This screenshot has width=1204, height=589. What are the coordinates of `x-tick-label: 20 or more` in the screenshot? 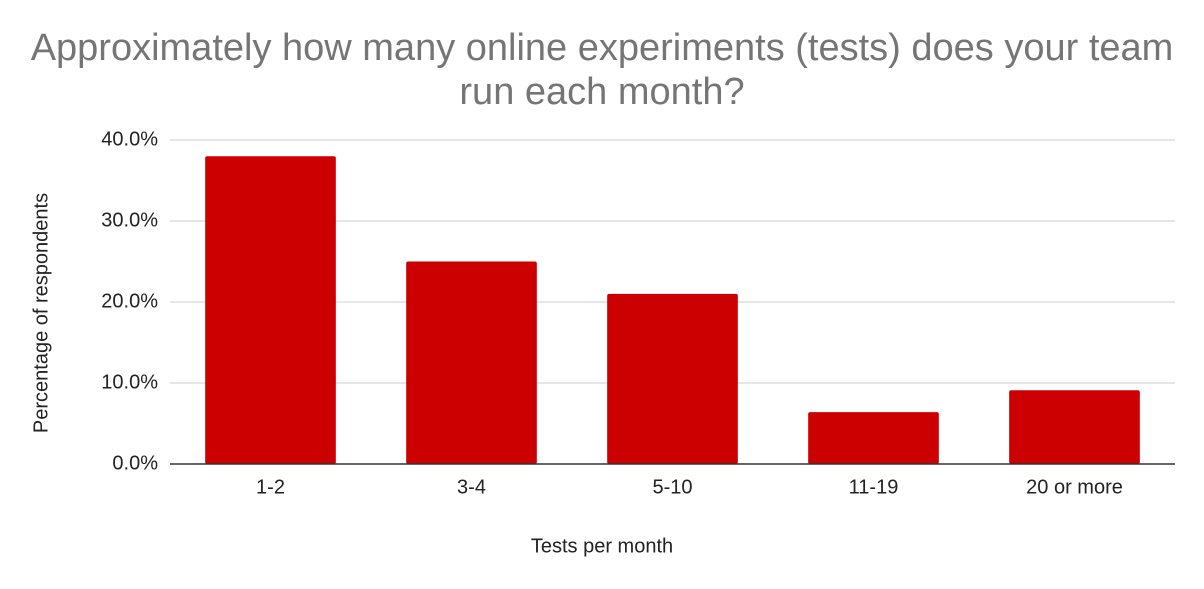 It's located at (1074, 487).